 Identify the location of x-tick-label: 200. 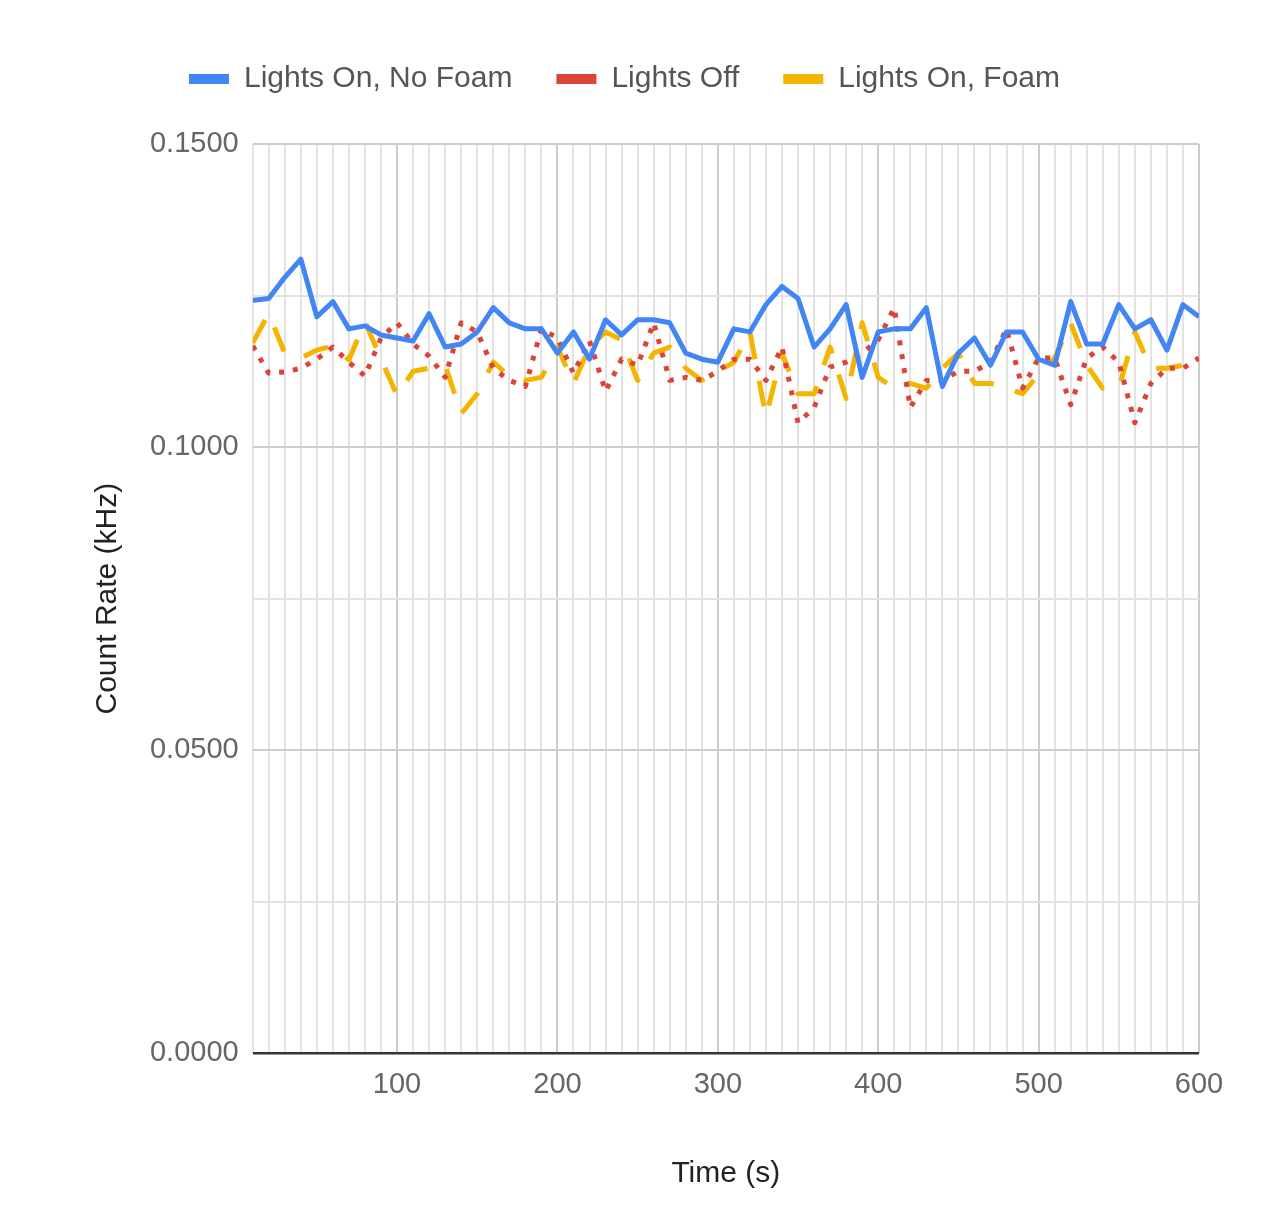
(557, 1082).